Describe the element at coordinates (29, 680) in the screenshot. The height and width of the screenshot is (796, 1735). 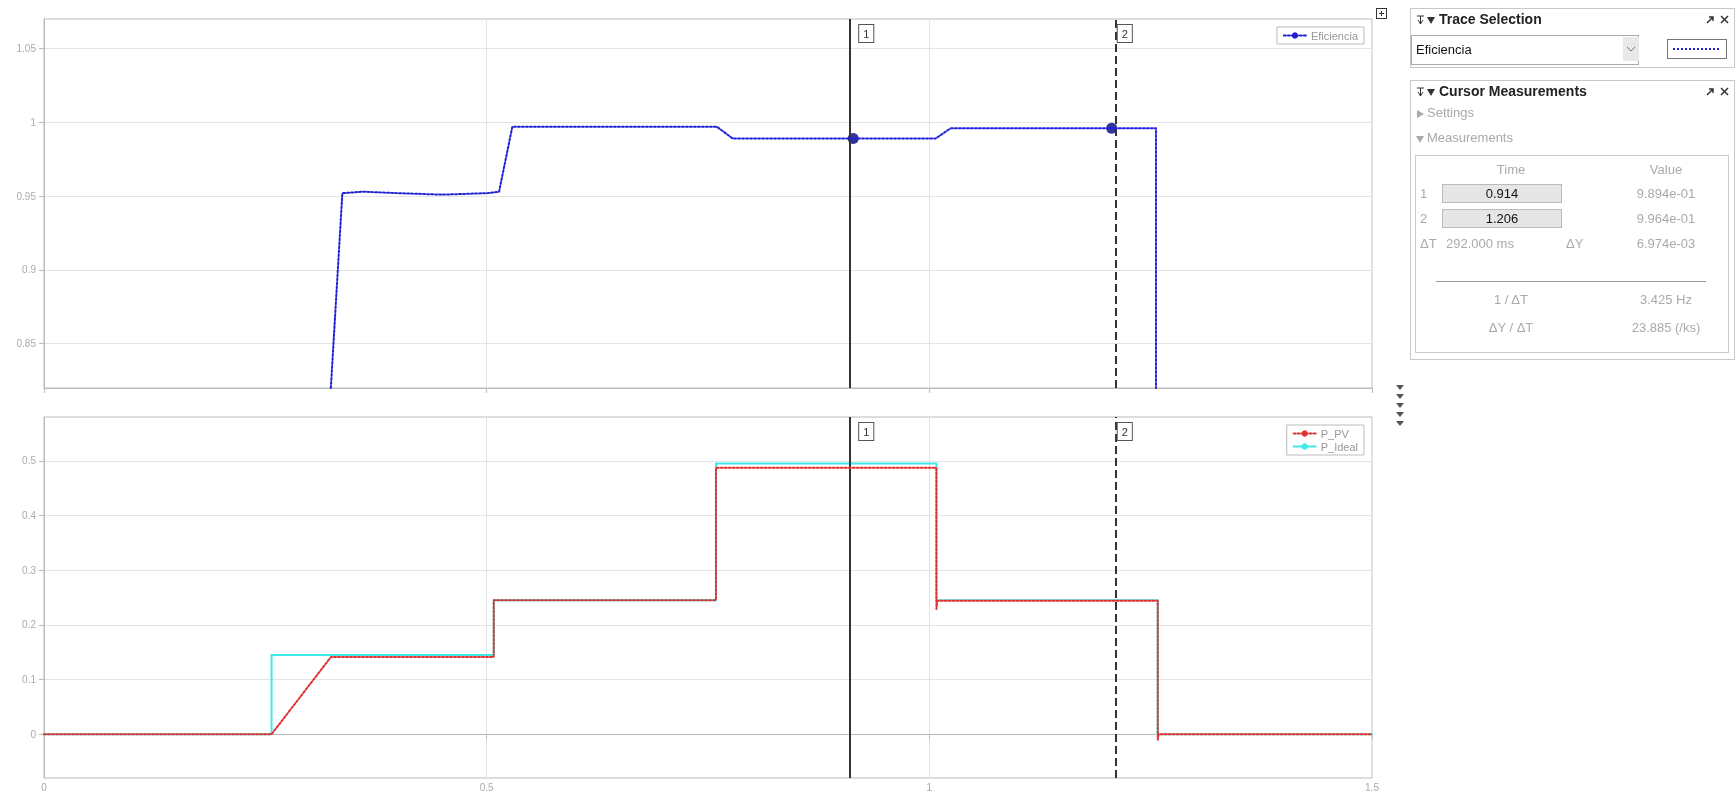
I see `y-tick-label: 0.1` at that location.